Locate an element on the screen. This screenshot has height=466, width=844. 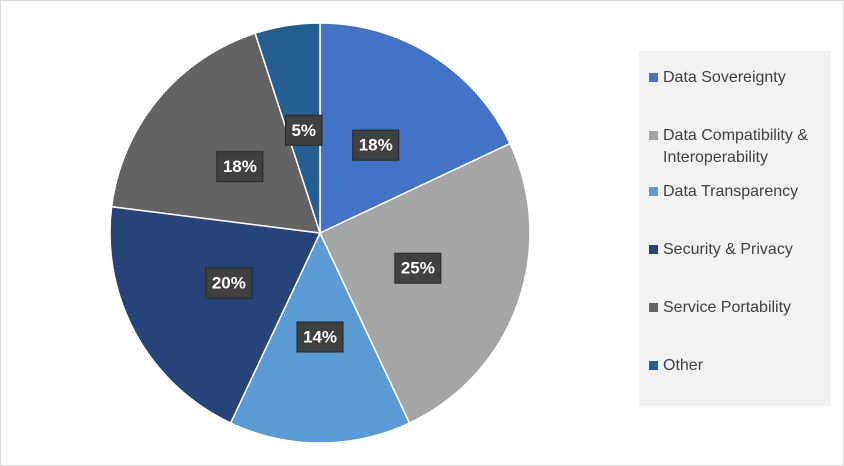
legend-item: Data Sovereignty is located at coordinates (739, 78).